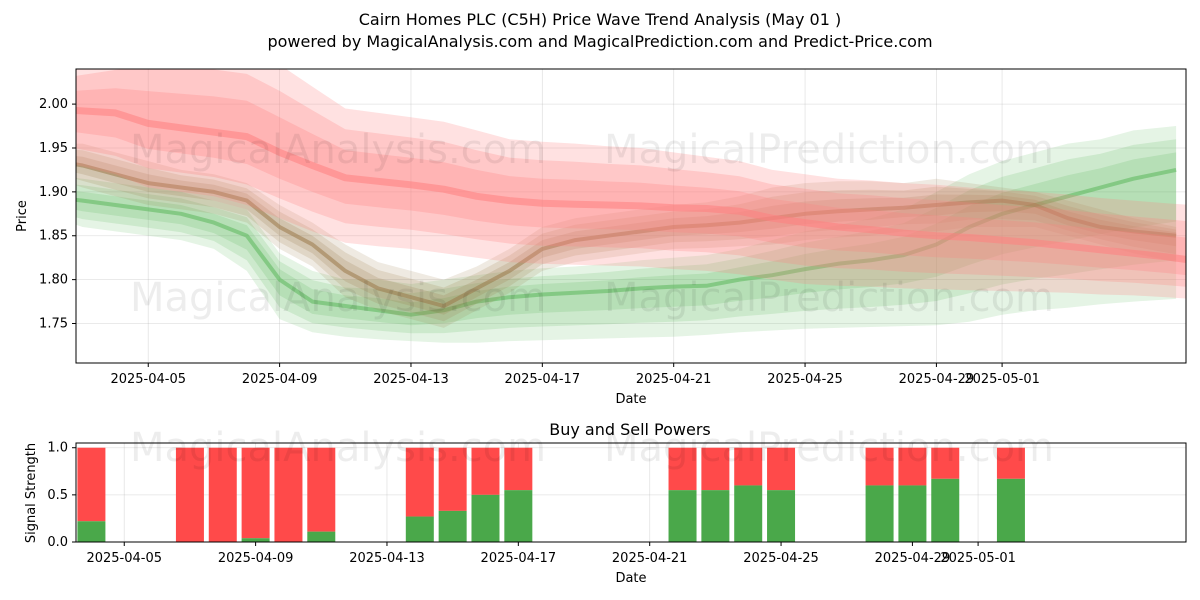 The height and width of the screenshot is (600, 1200). What do you see at coordinates (53, 236) in the screenshot?
I see `price-y-tick-label: 1.85` at bounding box center [53, 236].